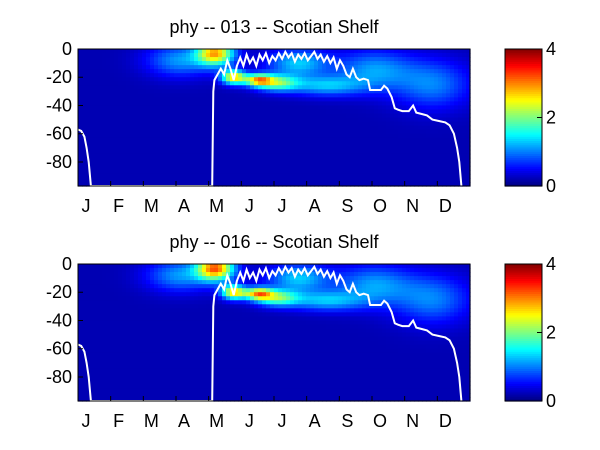 The height and width of the screenshot is (450, 600). What do you see at coordinates (523, 132) in the screenshot?
I see `colorbar-band` at bounding box center [523, 132].